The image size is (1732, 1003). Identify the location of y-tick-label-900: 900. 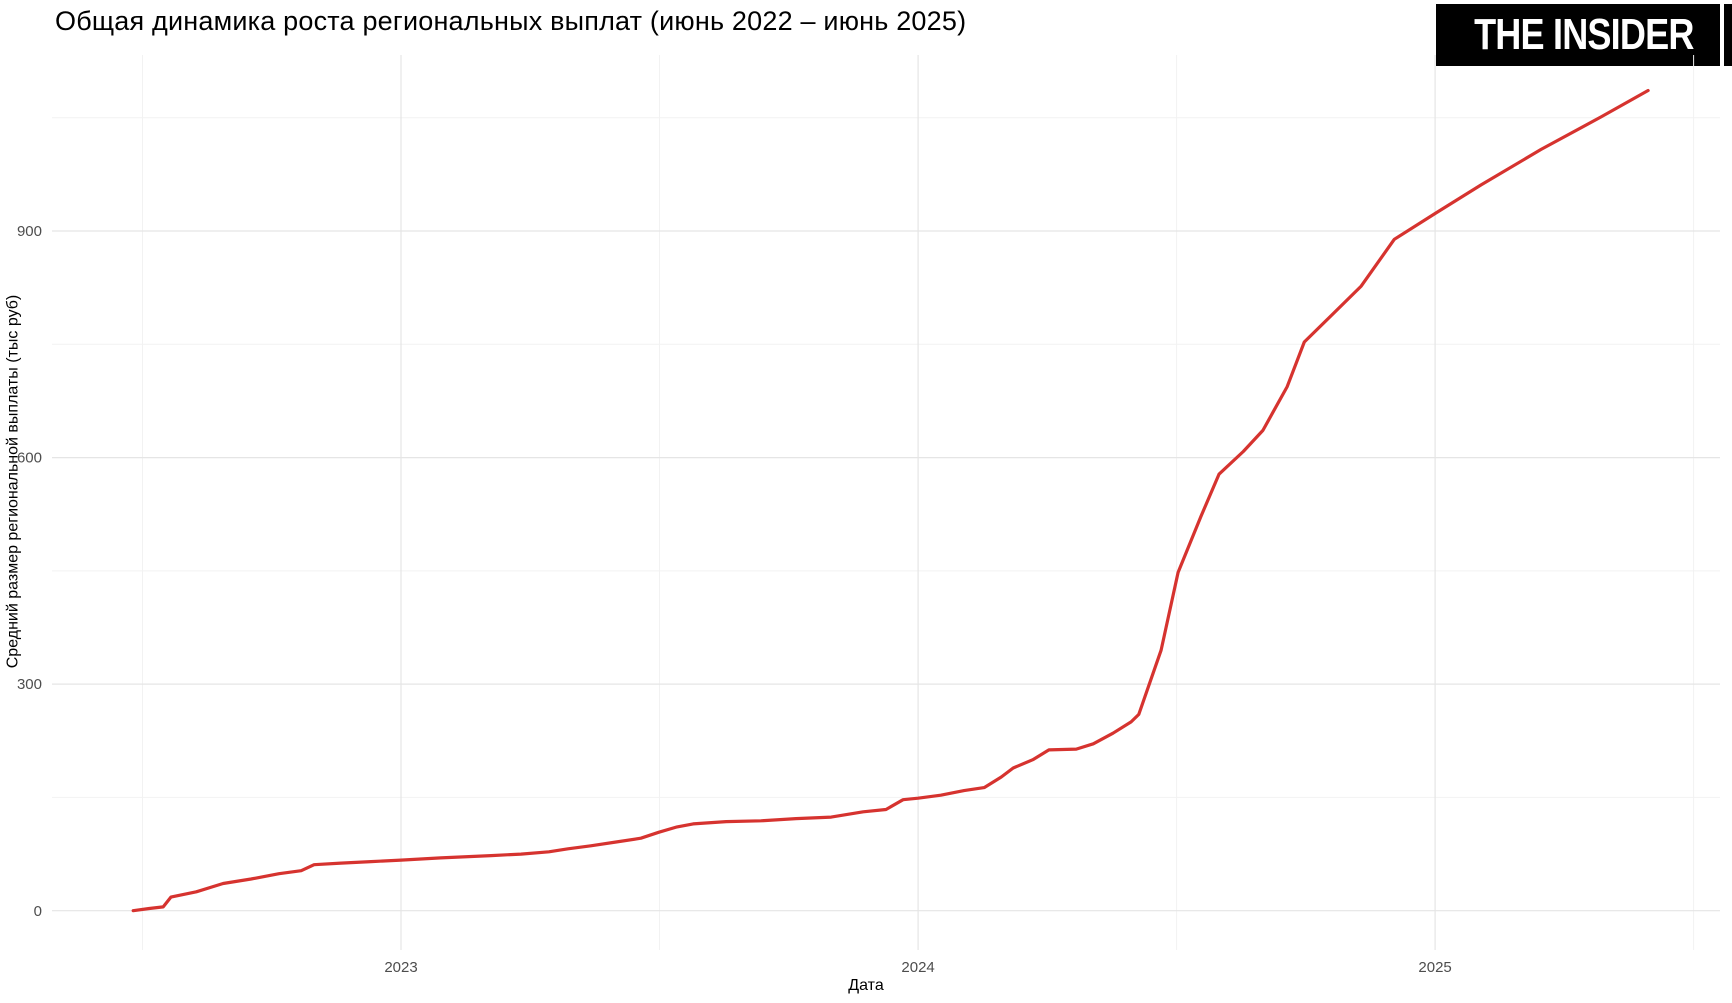
(29, 231).